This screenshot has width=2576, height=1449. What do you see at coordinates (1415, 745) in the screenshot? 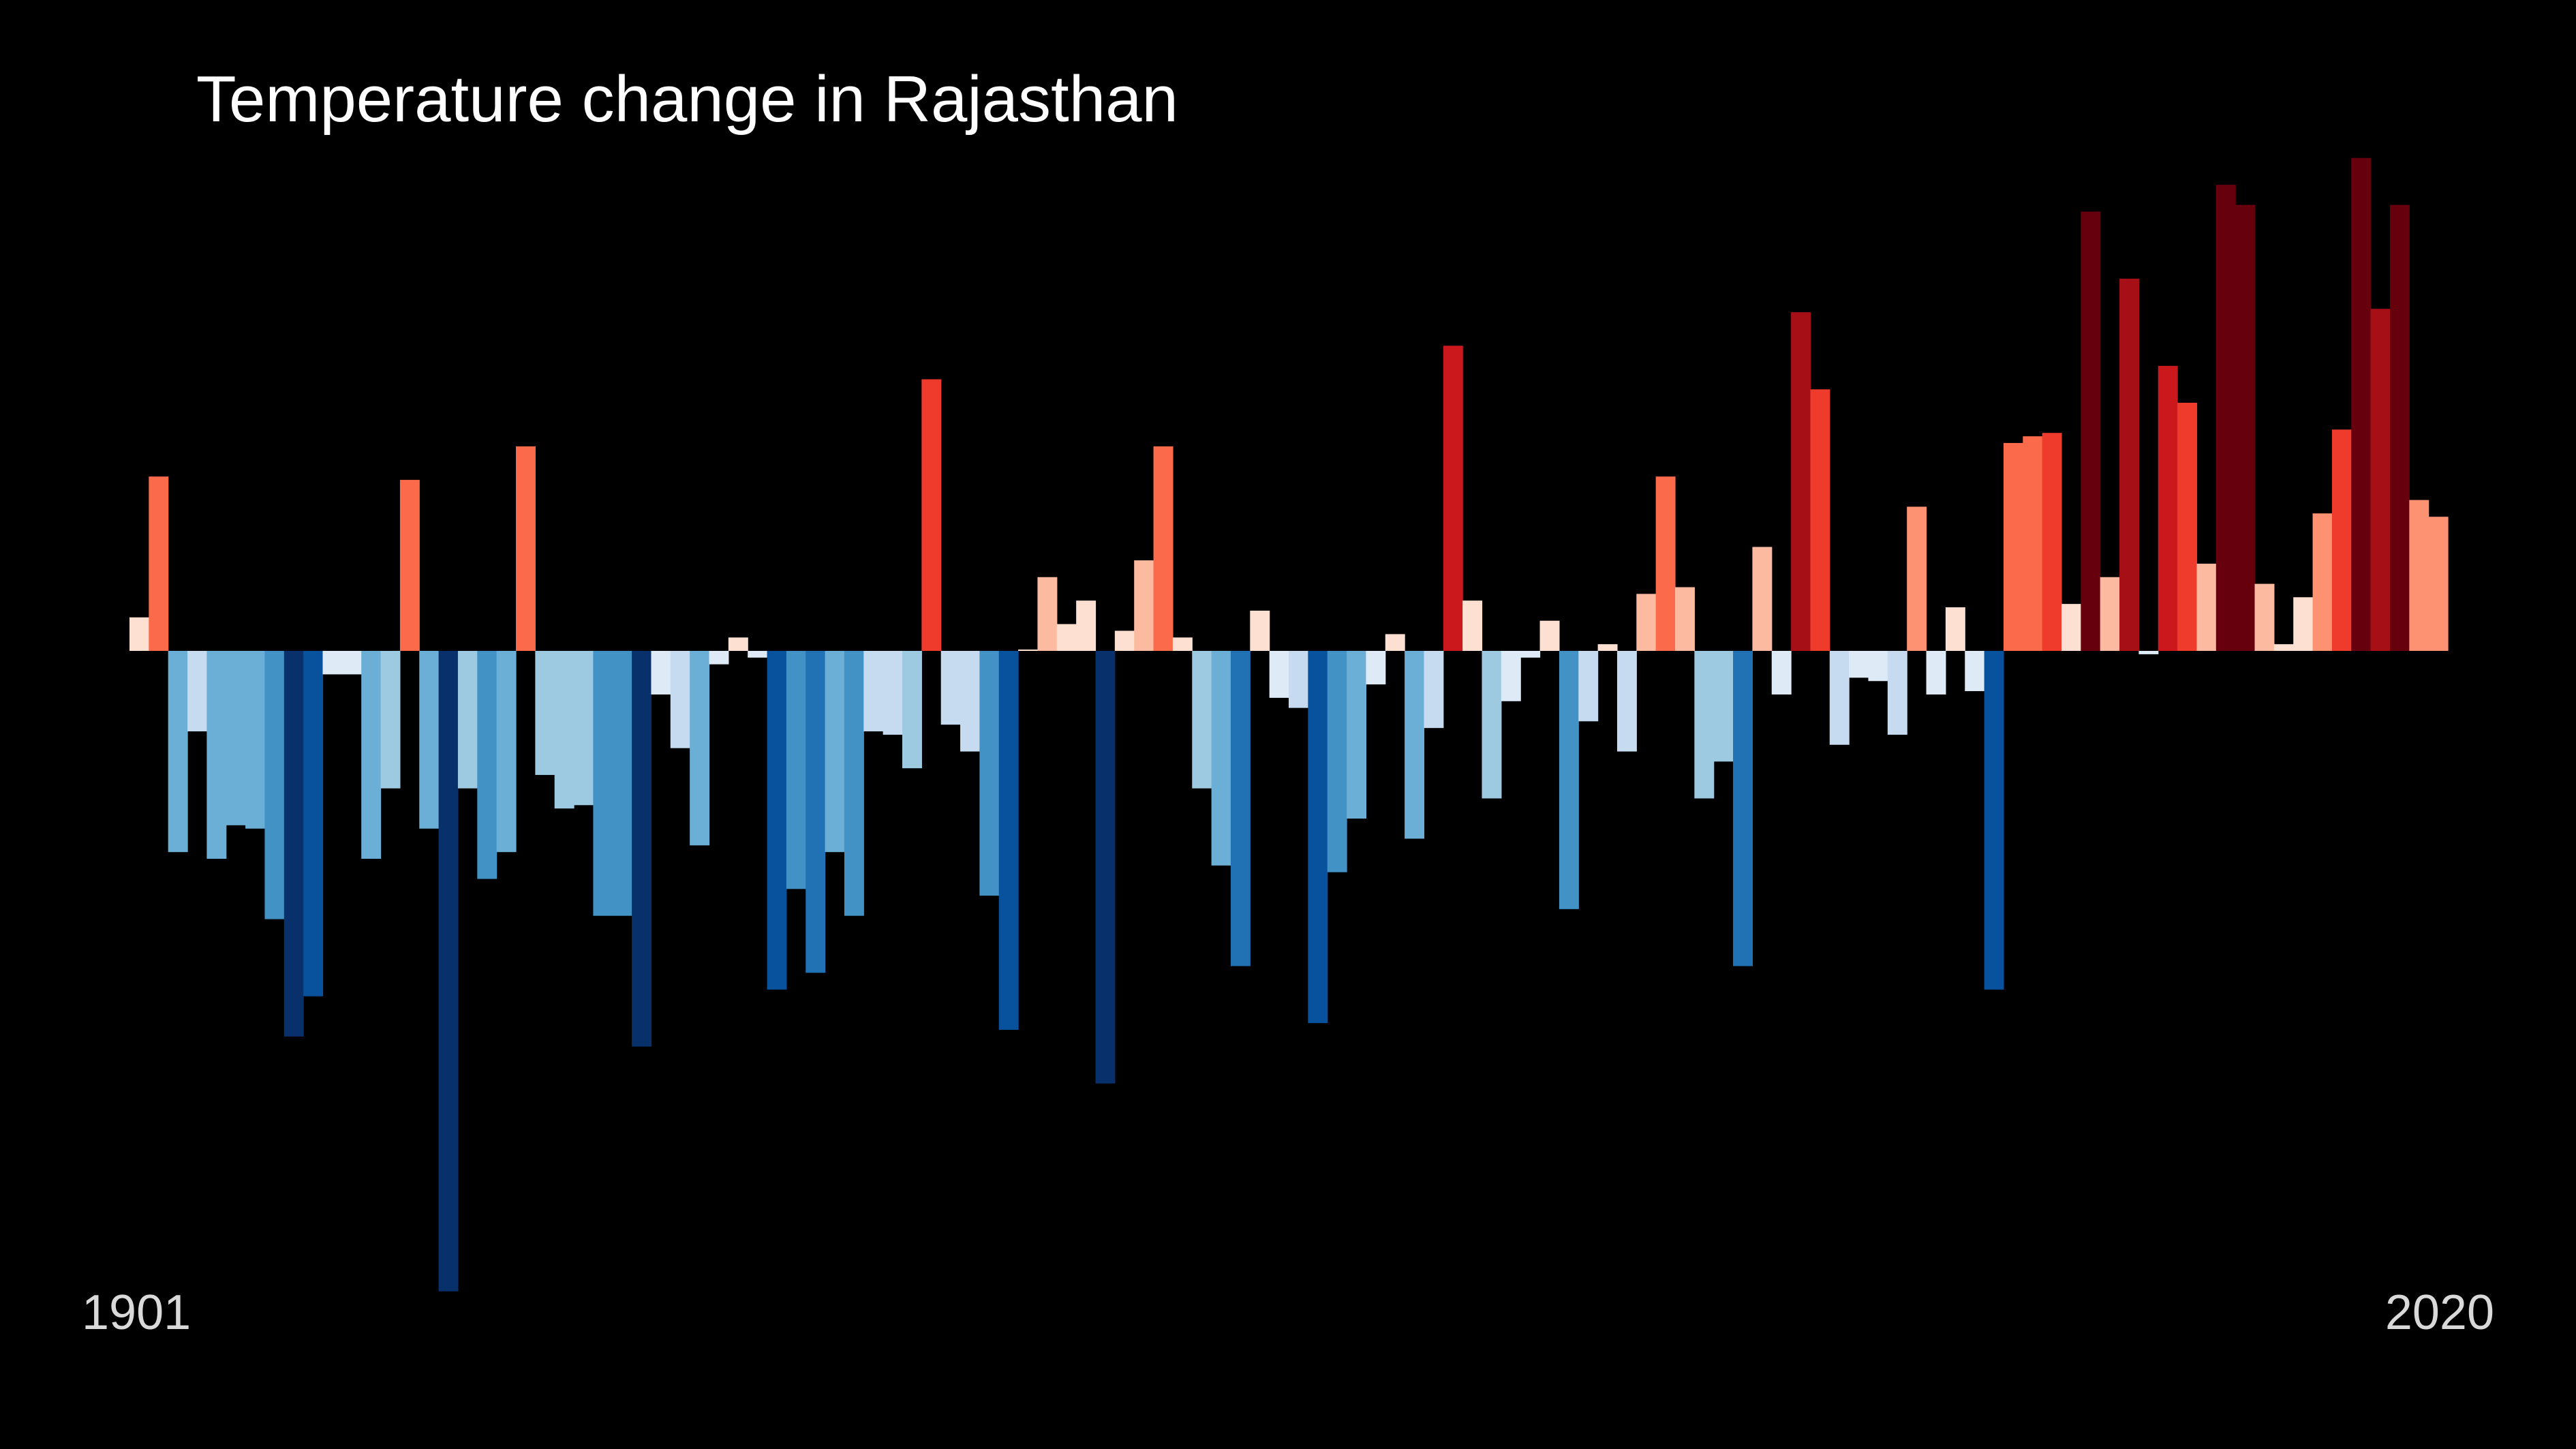
I see `bar-1967` at bounding box center [1415, 745].